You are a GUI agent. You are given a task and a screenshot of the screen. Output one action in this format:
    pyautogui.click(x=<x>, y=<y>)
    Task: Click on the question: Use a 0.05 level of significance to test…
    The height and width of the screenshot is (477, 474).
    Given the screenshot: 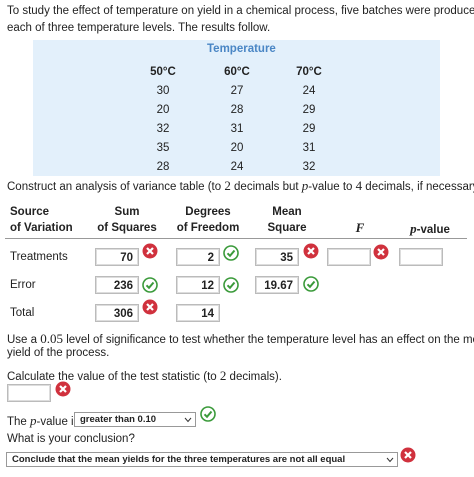 What is the action you would take?
    pyautogui.click(x=240, y=339)
    